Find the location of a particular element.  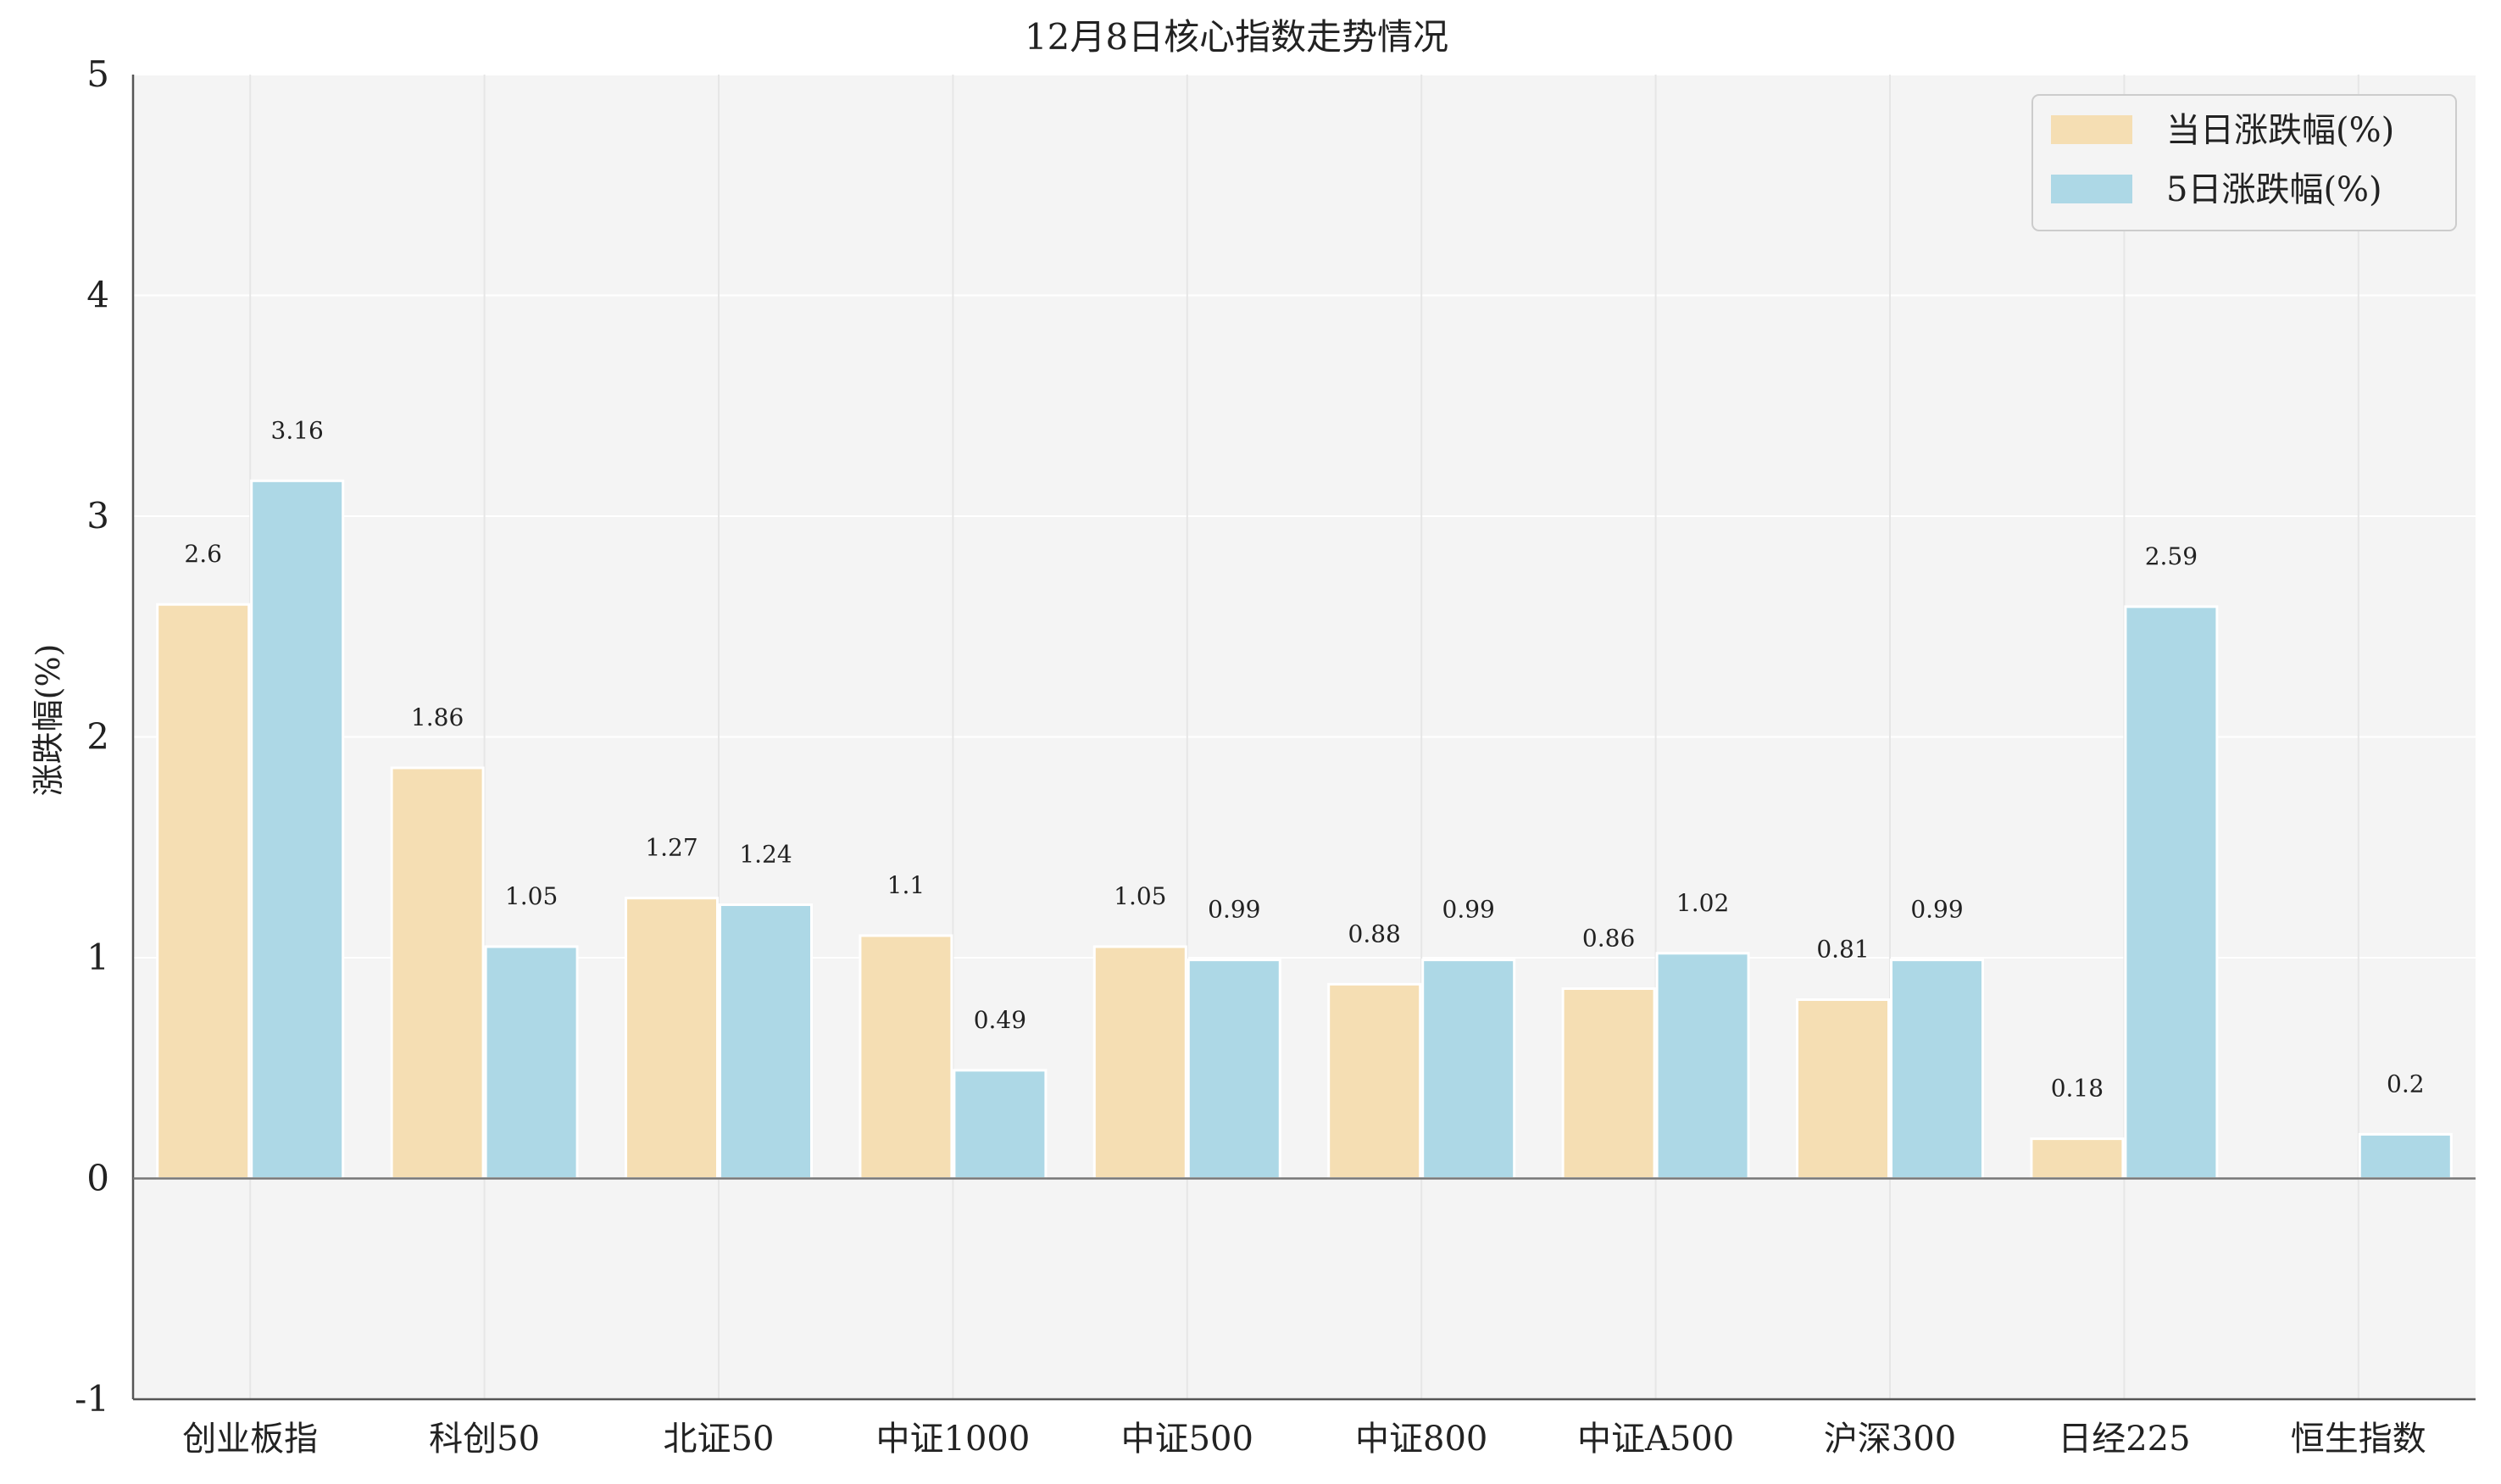

data-label-daily-1: 1.86 is located at coordinates (437, 717).